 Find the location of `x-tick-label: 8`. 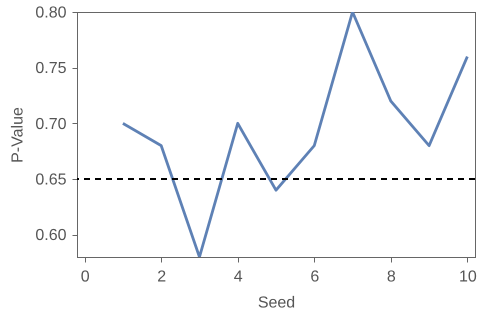

x-tick-label: 8 is located at coordinates (391, 277).